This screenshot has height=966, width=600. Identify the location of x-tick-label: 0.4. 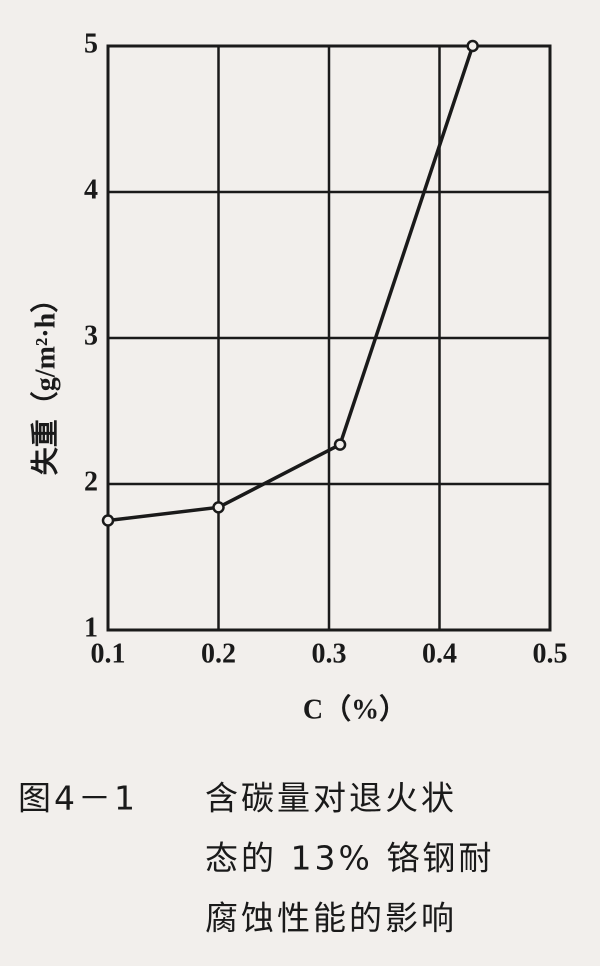
(439, 653).